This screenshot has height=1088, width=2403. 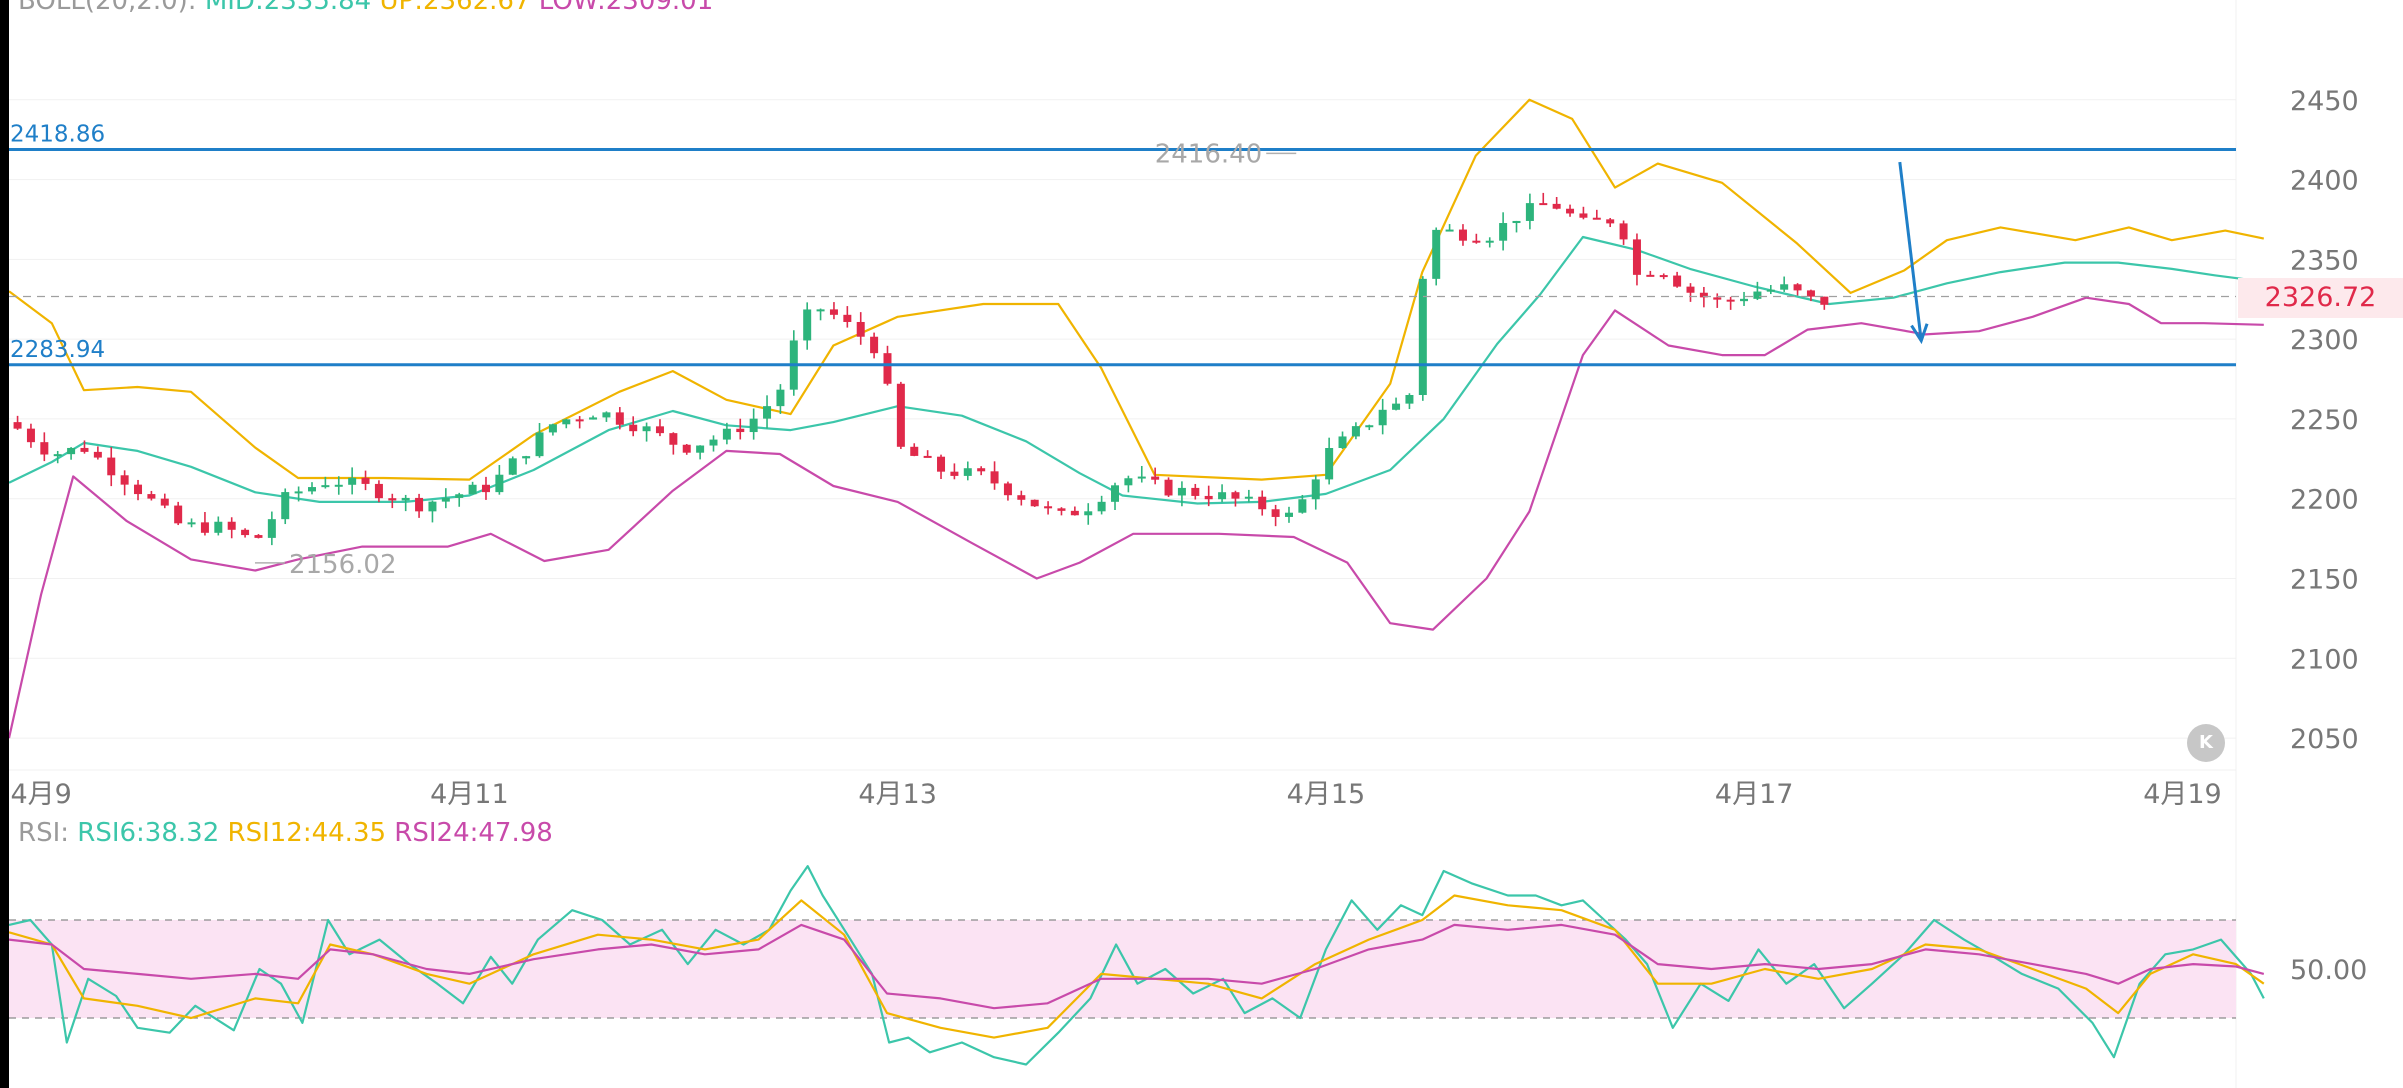 I want to click on double-chevron-left-icon: K, so click(x=2206, y=742).